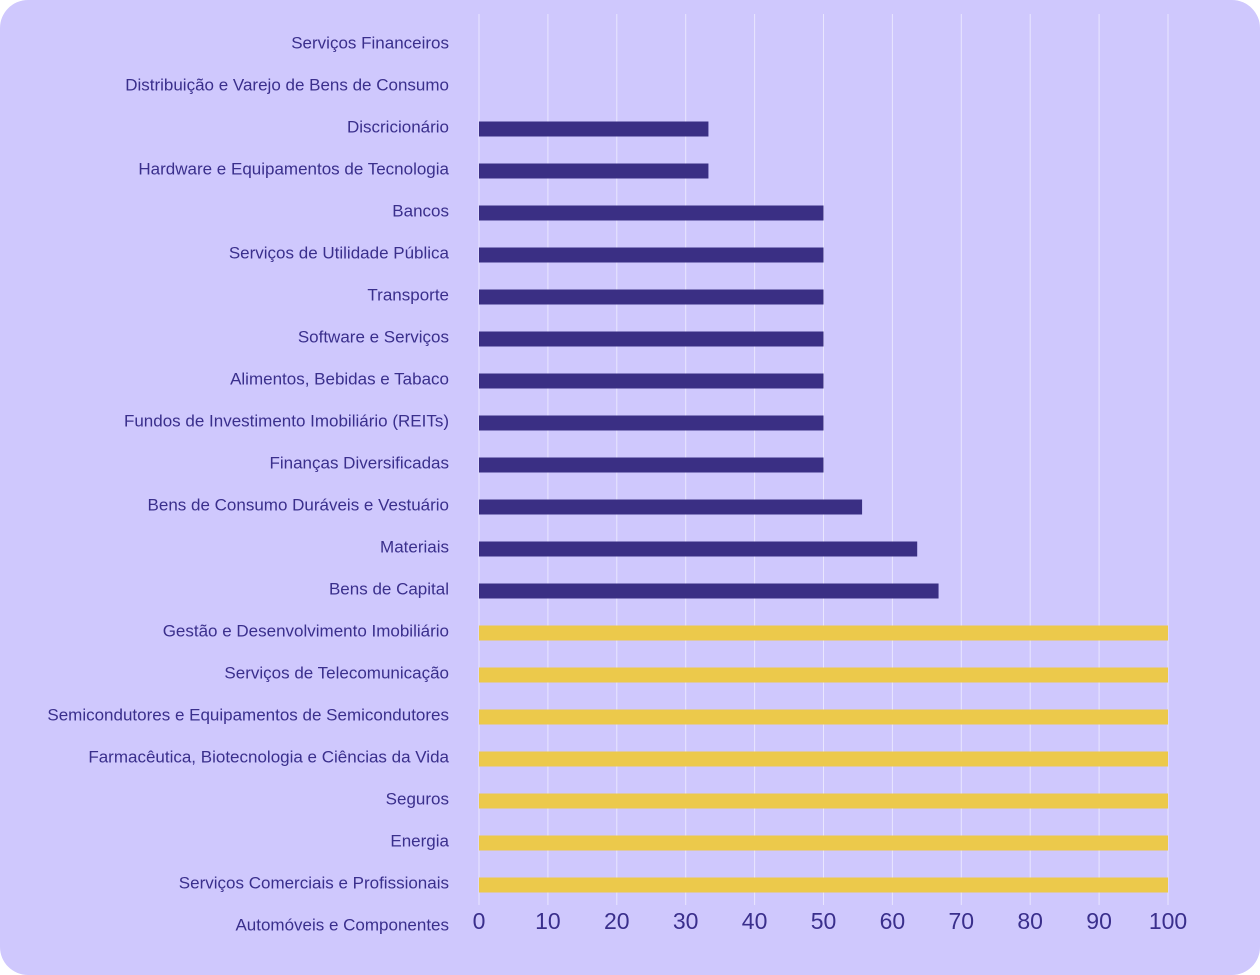 Image resolution: width=1260 pixels, height=975 pixels. What do you see at coordinates (359, 463) in the screenshot?
I see `category-label: Finanças Diversificadas` at bounding box center [359, 463].